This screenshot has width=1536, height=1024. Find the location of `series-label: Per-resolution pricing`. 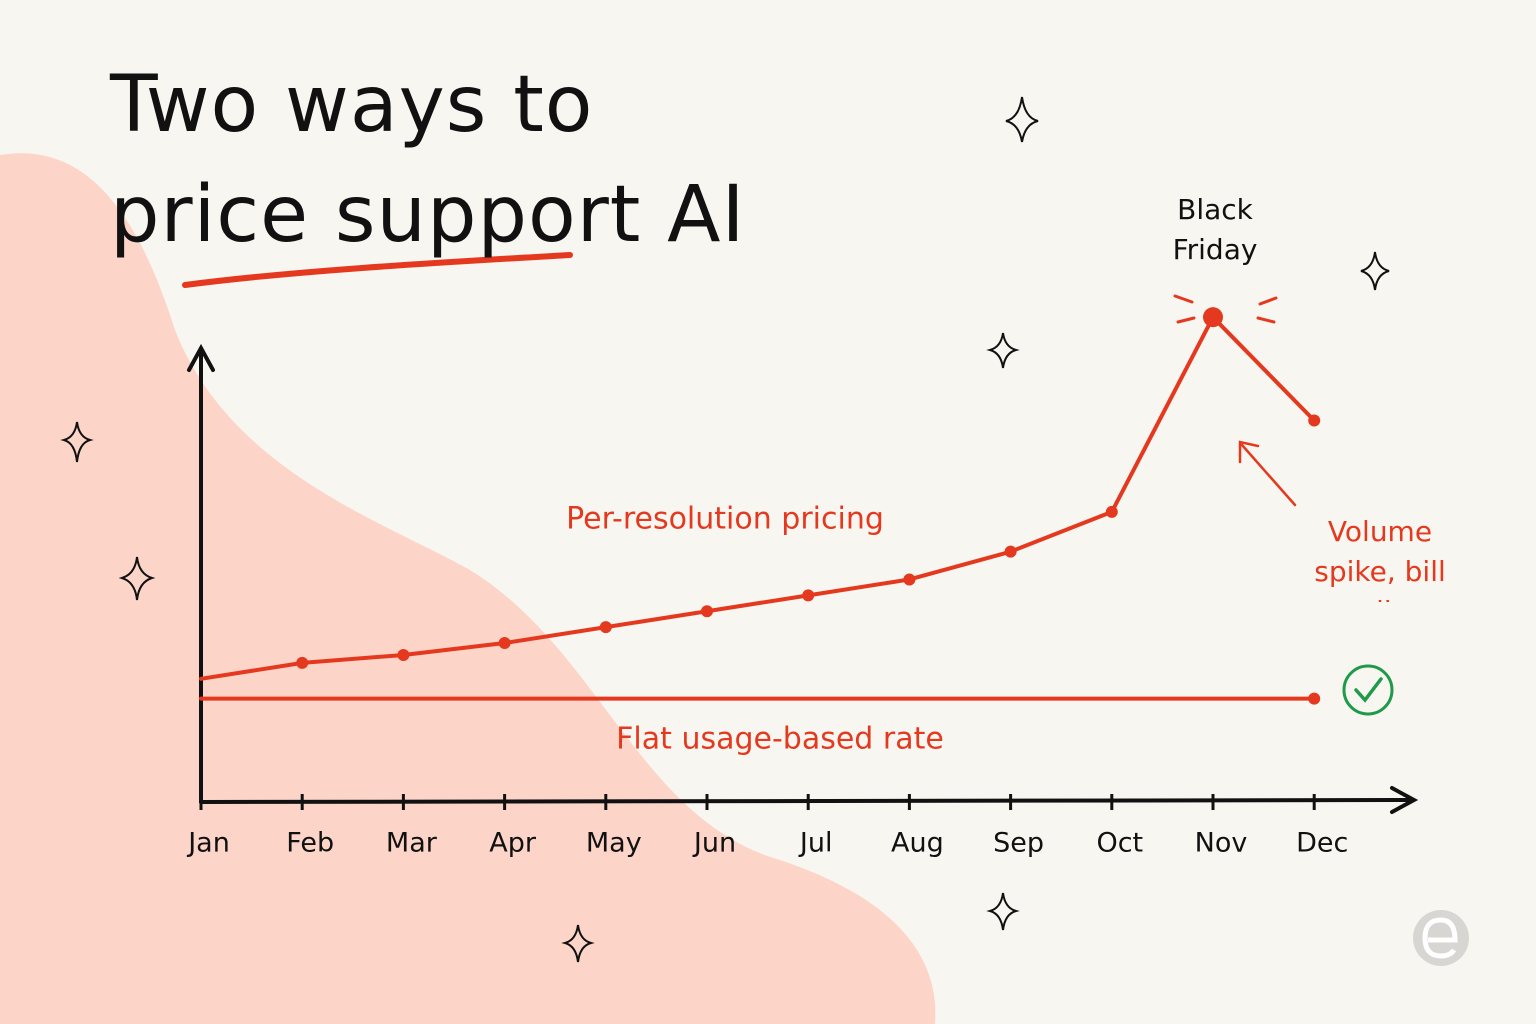

series-label: Per-resolution pricing is located at coordinates (725, 519).